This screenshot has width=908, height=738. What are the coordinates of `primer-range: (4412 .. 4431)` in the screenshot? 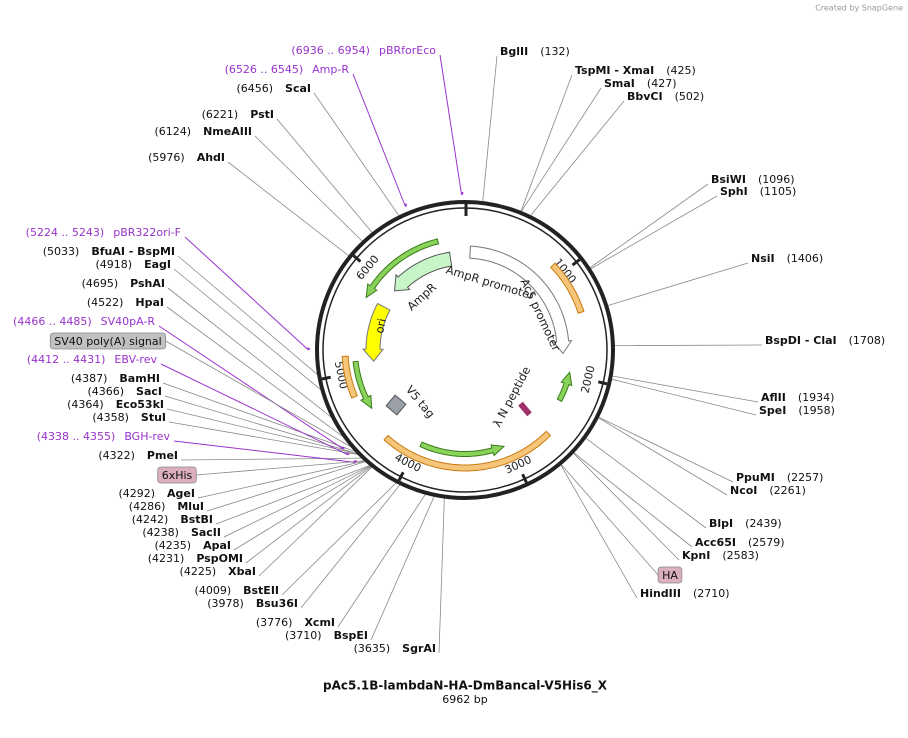 It's located at (66, 359).